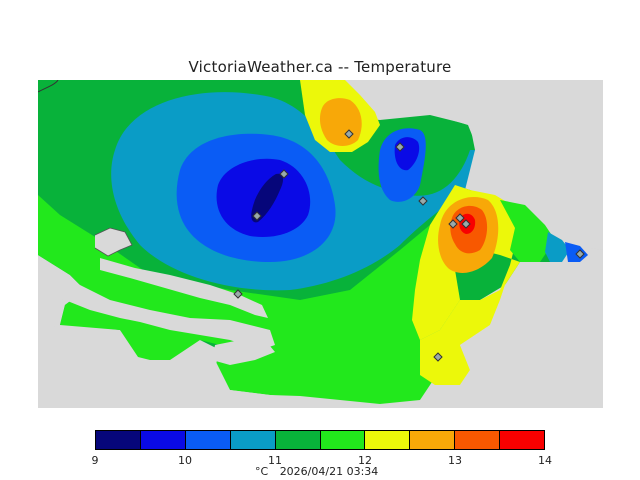  What do you see at coordinates (441, 262) in the screenshot?
I see `contour-band-12-5-body` at bounding box center [441, 262].